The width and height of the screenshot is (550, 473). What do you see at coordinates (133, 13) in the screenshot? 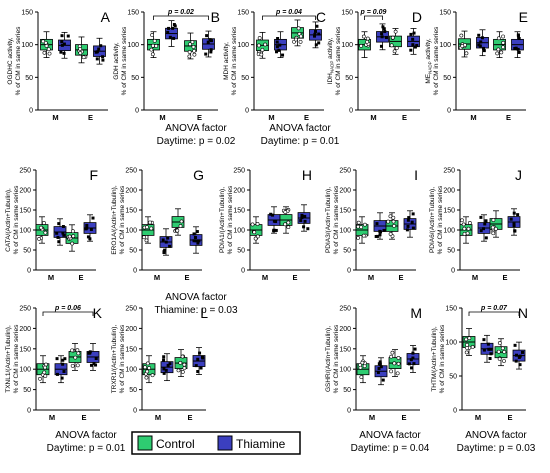
I see `y-tick-label: 150` at bounding box center [133, 13].